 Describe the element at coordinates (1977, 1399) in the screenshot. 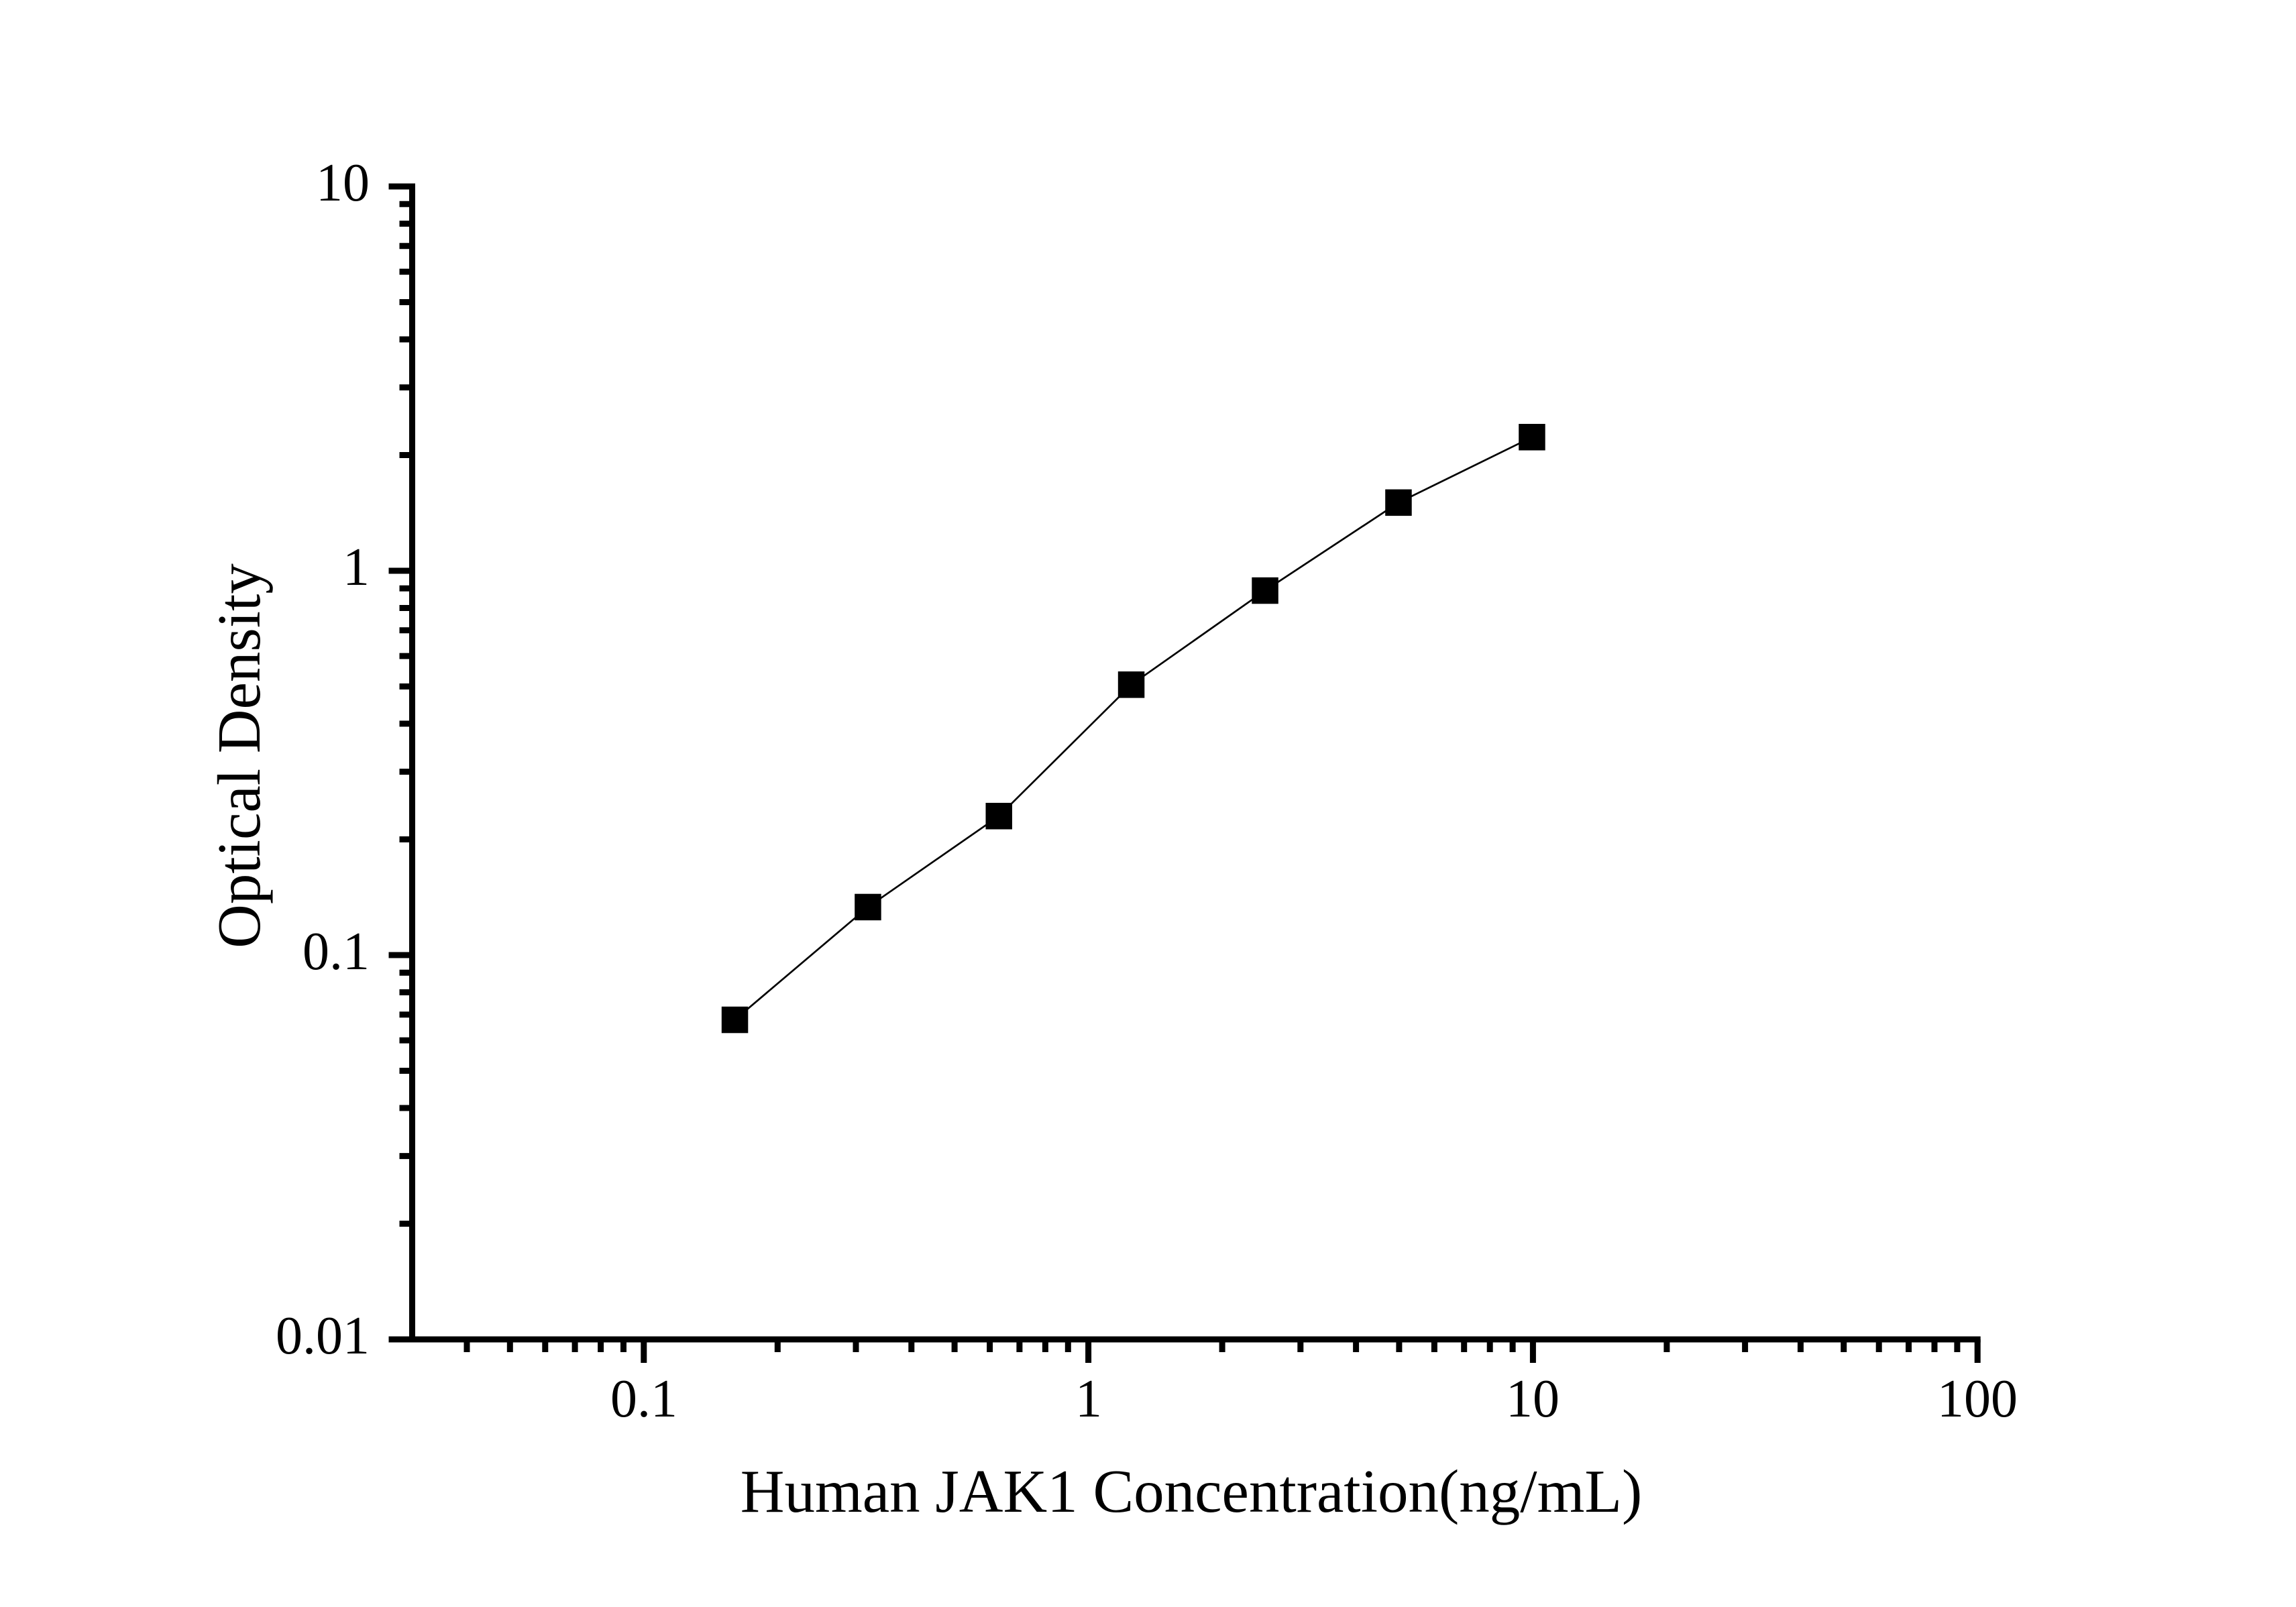

I see `svg-text: 100` at that location.